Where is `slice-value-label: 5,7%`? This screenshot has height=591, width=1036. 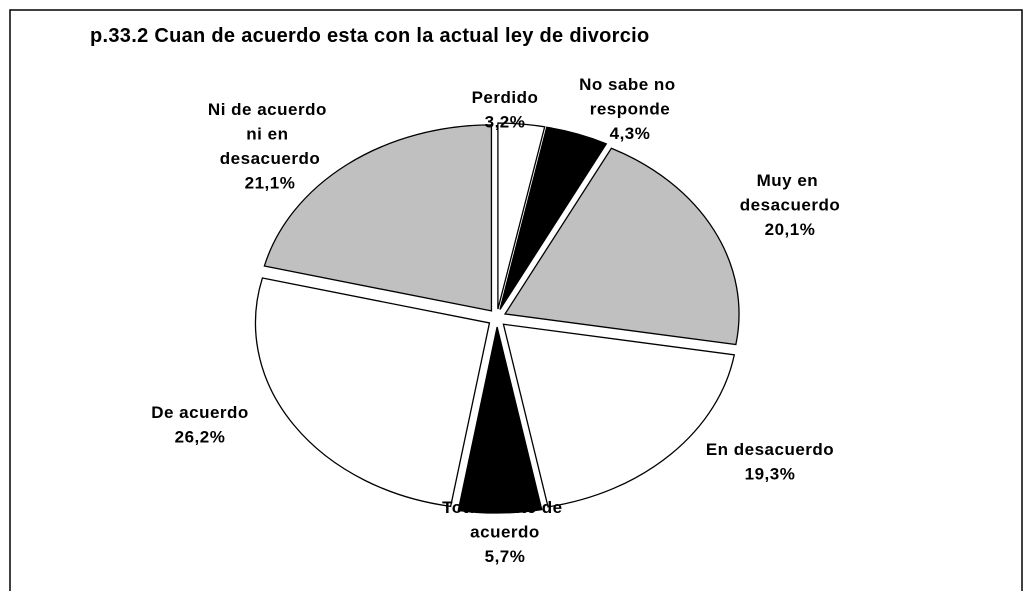 slice-value-label: 5,7% is located at coordinates (505, 556).